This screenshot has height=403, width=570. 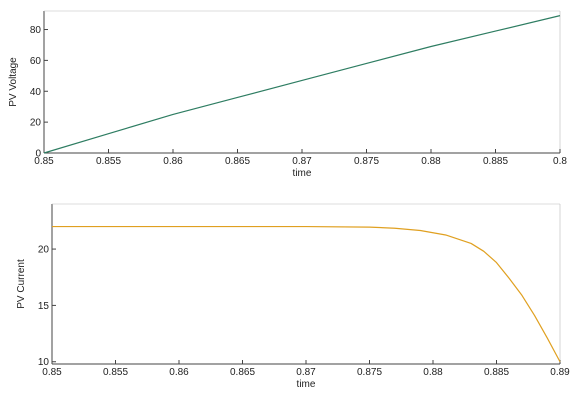 What do you see at coordinates (560, 372) in the screenshot?
I see `x-tick-label: 0.89` at bounding box center [560, 372].